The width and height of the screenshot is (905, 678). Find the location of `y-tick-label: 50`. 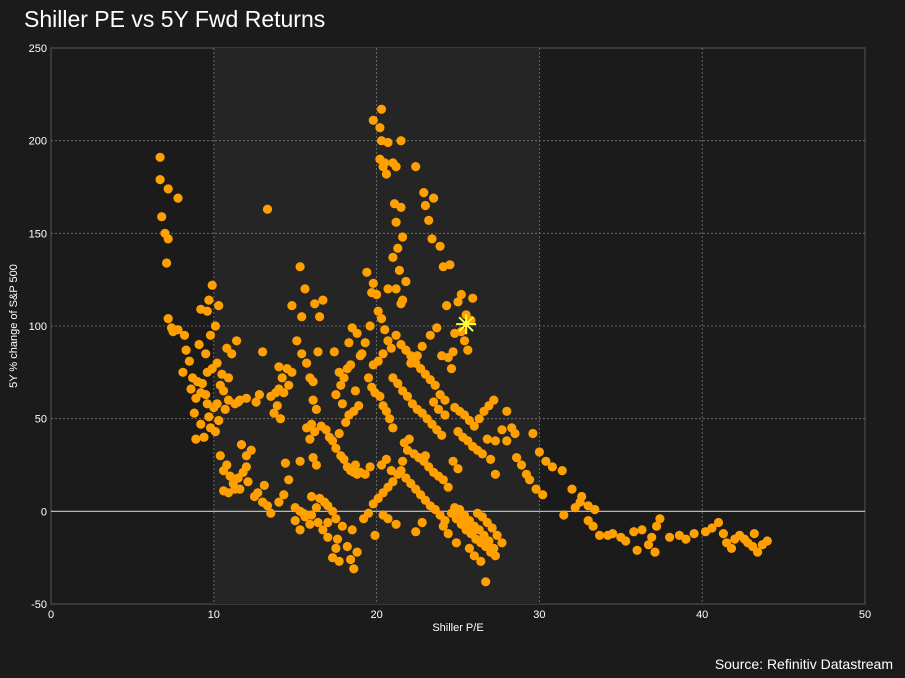

y-tick-label: 50 is located at coordinates (41, 420).